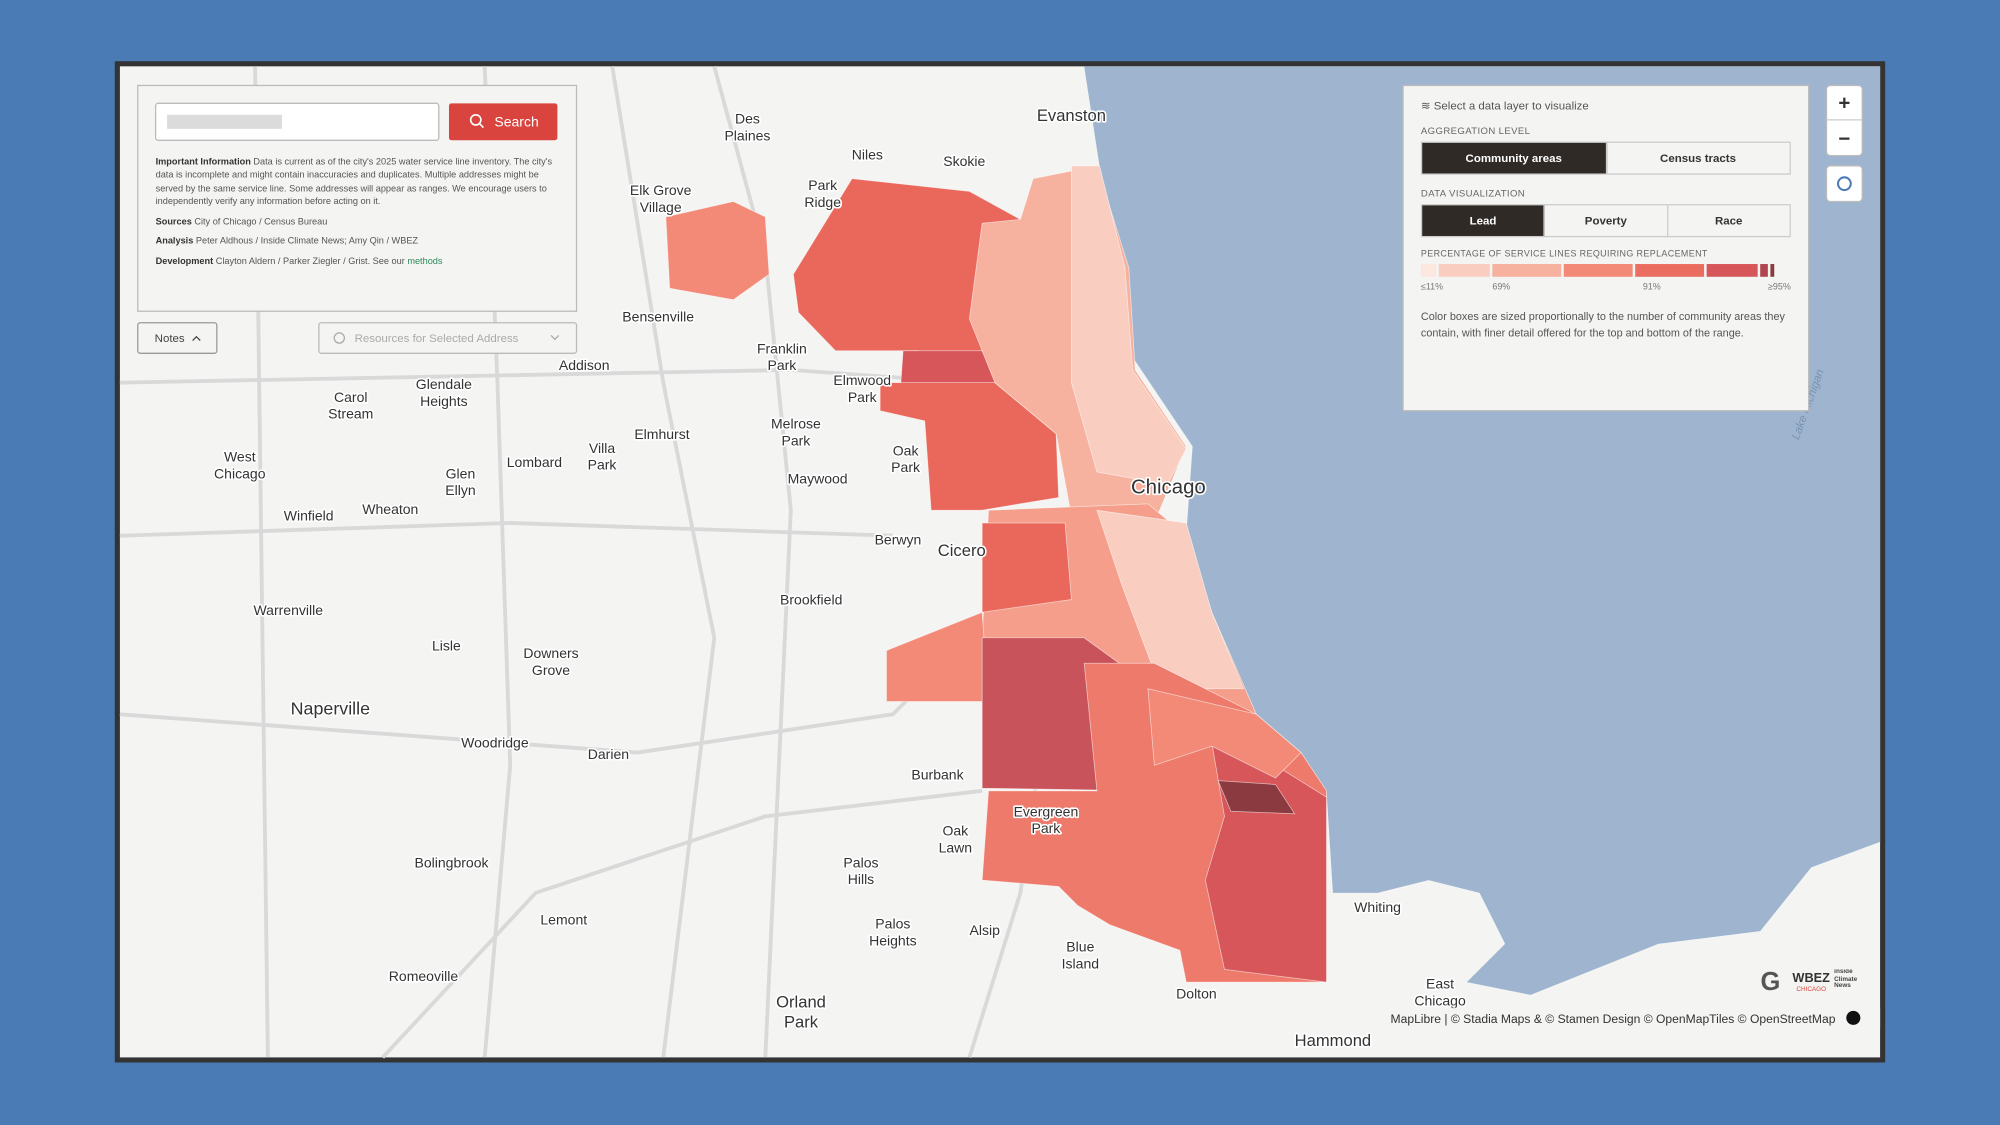 The image size is (2000, 1125). What do you see at coordinates (1196, 994) in the screenshot?
I see `place-label: Dolton` at bounding box center [1196, 994].